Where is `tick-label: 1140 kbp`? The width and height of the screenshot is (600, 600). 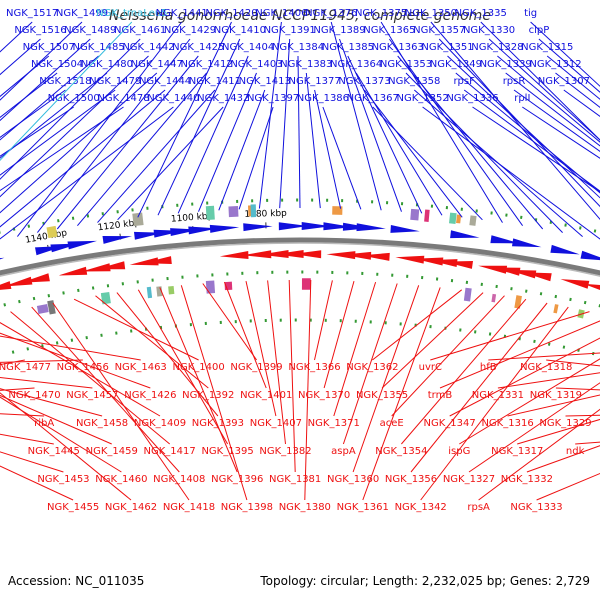 tick-label: 1140 kbp is located at coordinates (46, 237).